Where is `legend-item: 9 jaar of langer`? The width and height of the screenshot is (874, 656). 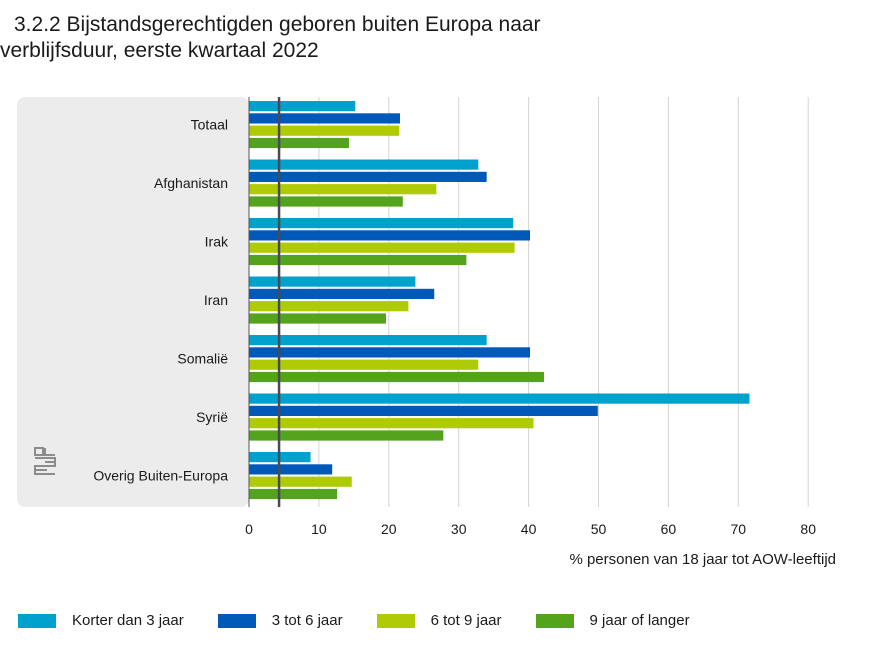
legend-item: 9 jaar of langer is located at coordinates (612, 620).